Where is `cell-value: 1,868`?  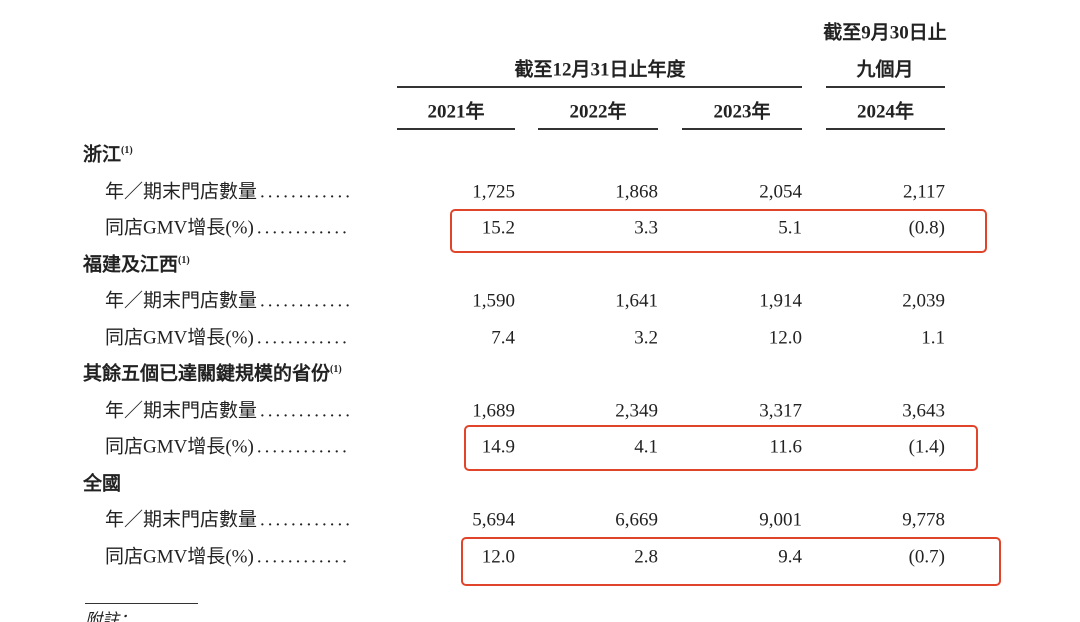 cell-value: 1,868 is located at coordinates (636, 191).